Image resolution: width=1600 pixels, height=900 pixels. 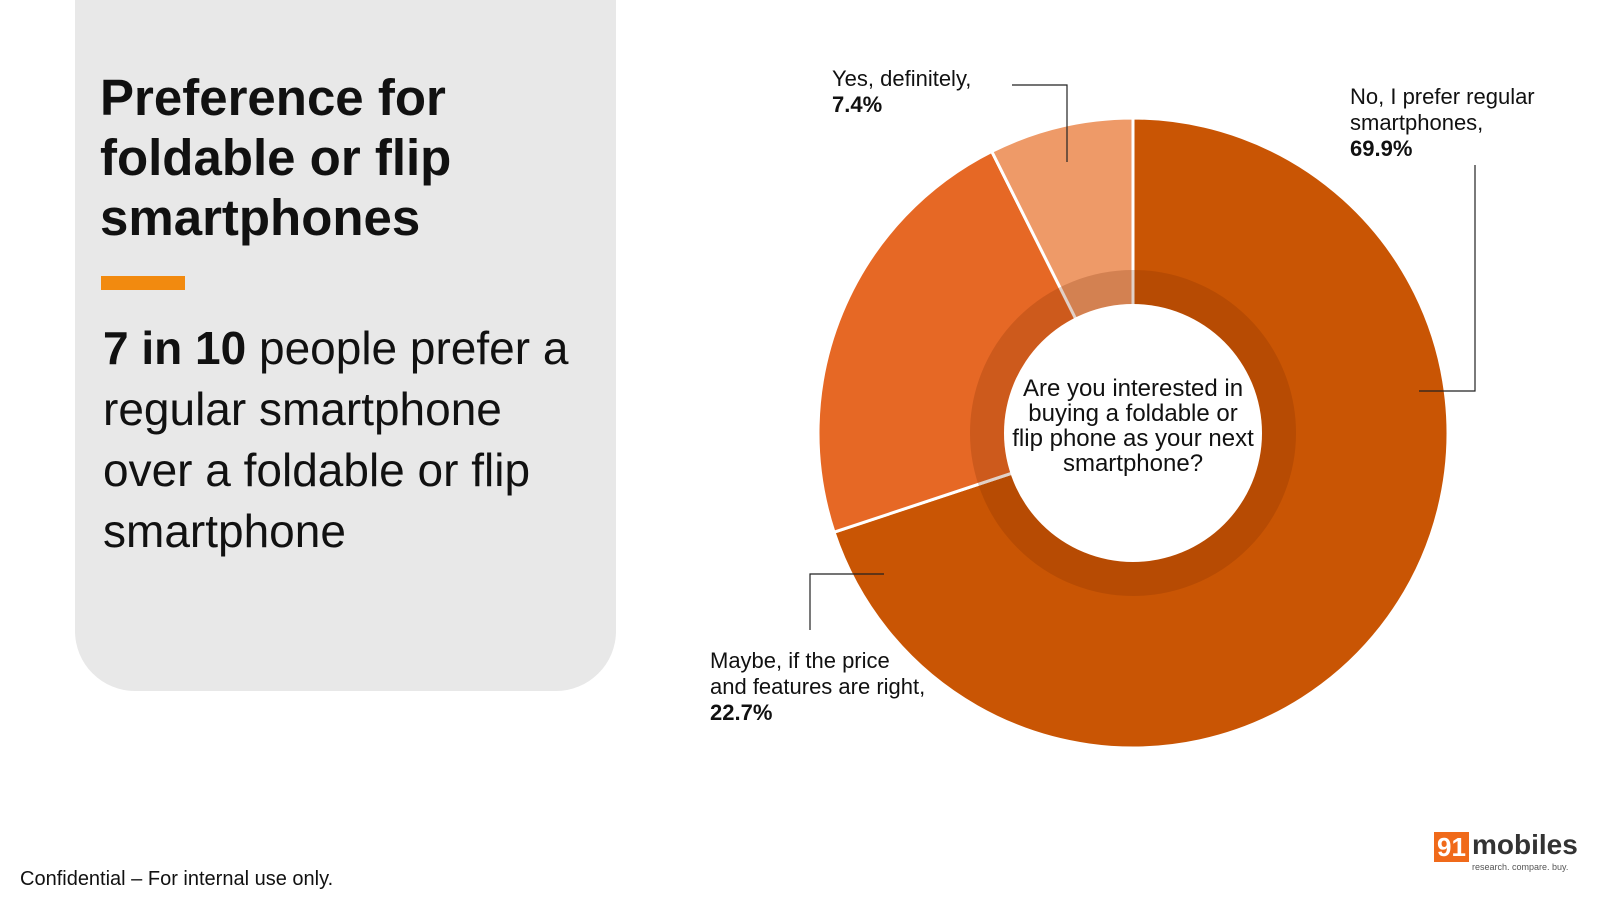 What do you see at coordinates (1525, 844) in the screenshot?
I see `logo-name: mobiles` at bounding box center [1525, 844].